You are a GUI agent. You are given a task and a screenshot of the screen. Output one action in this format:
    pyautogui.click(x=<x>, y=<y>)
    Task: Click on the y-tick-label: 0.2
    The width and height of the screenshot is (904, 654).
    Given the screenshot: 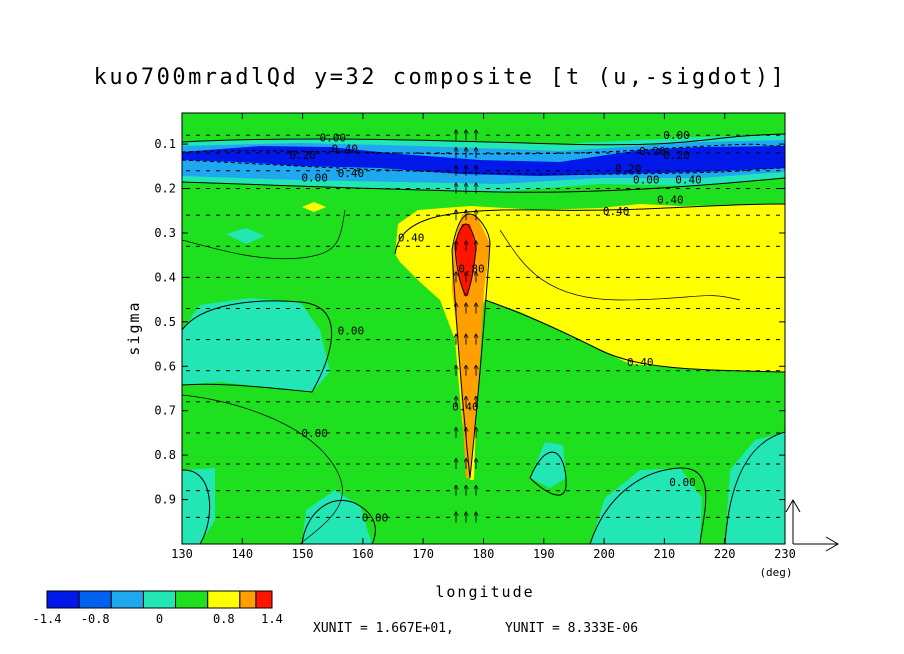 What is the action you would take?
    pyautogui.click(x=165, y=189)
    